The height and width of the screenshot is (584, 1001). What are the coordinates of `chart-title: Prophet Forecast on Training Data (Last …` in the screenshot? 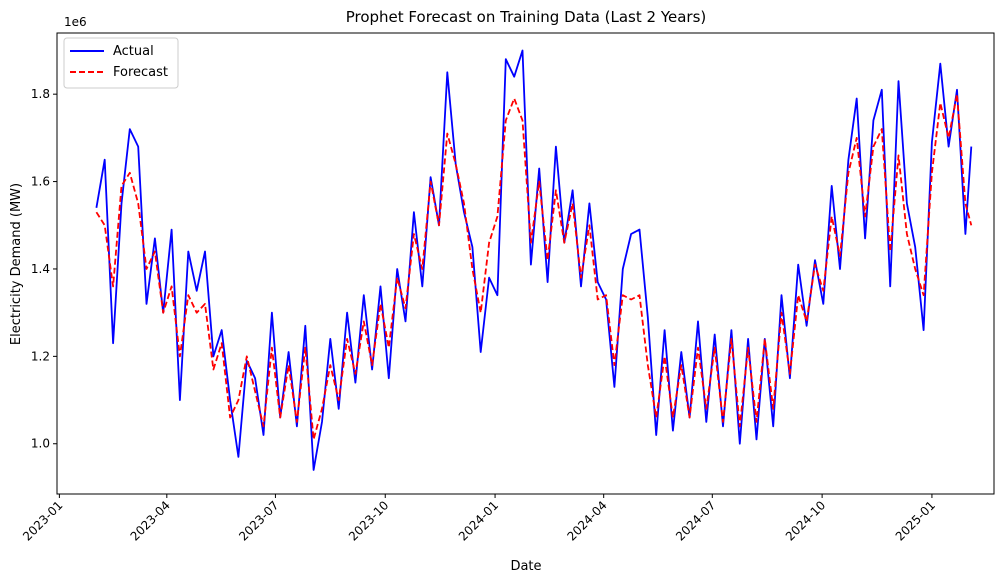 It's located at (526, 17).